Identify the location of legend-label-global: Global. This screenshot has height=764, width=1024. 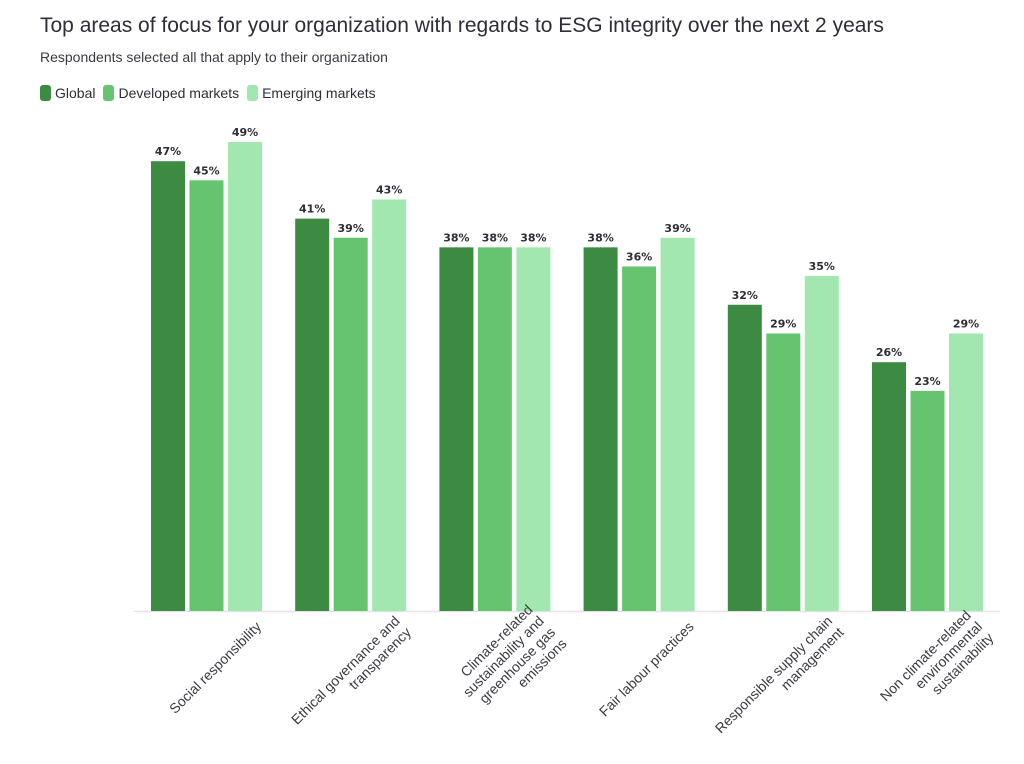
(75, 93).